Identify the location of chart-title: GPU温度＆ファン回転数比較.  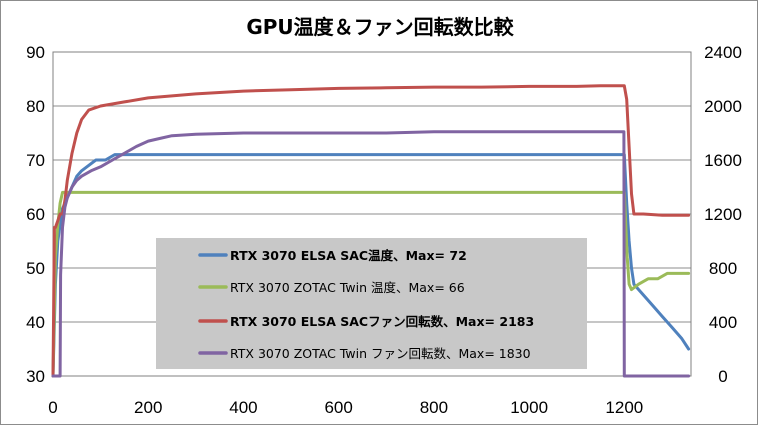
(380, 27).